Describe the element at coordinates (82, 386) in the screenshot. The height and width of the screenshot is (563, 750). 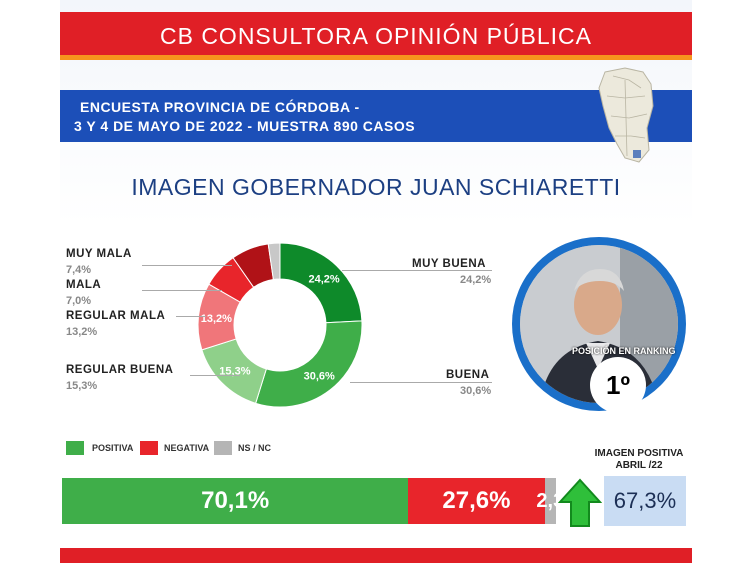
I see `value-regular-buena: 15,3%` at that location.